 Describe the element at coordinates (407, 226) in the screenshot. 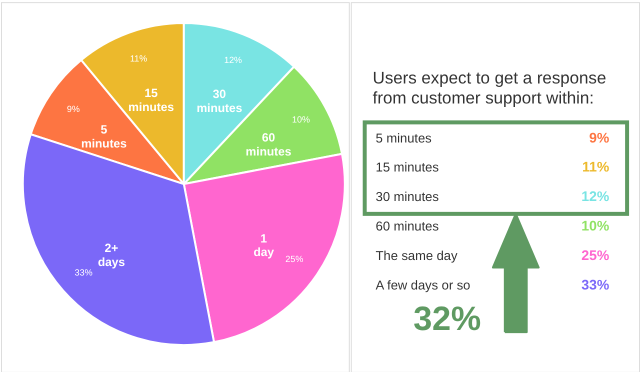

I see `category-label: 60 minutes` at that location.